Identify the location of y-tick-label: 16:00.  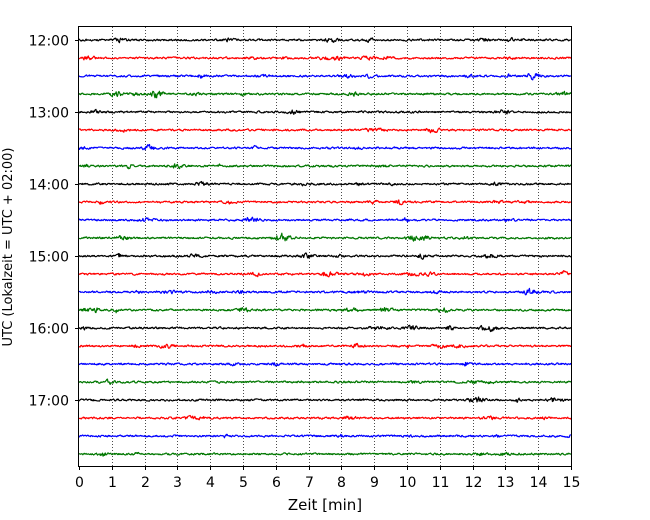
(49, 330).